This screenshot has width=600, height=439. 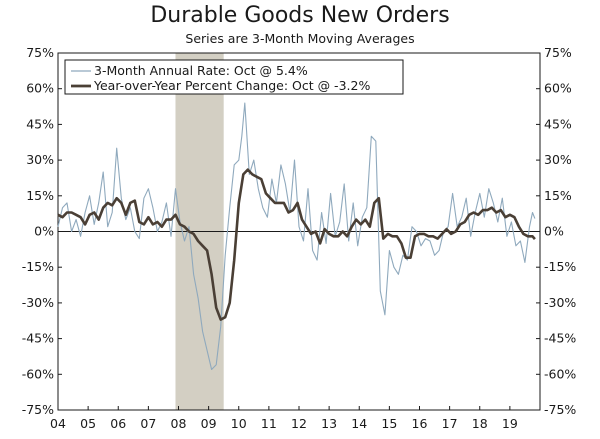 I want to click on x-tick-label: 05, so click(x=88, y=423).